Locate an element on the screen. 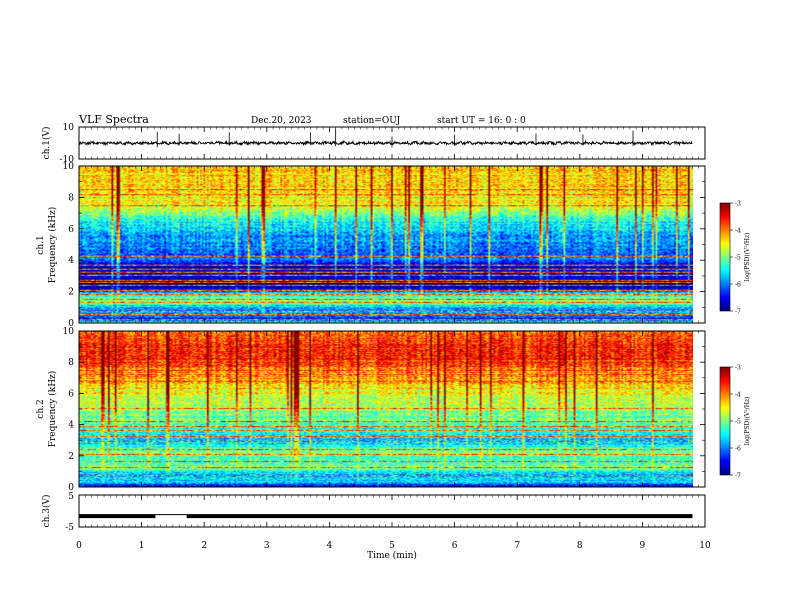  figure-date: Dec.20, 2023 is located at coordinates (281, 121).